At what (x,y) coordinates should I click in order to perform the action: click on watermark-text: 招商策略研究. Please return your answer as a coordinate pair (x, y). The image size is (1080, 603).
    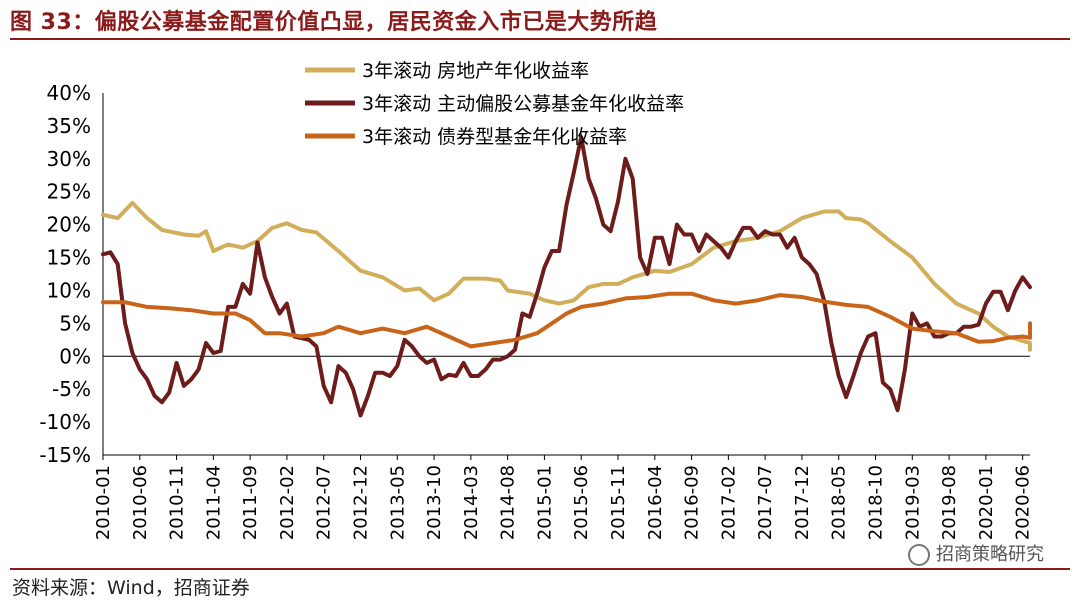
    Looking at the image, I should click on (990, 554).